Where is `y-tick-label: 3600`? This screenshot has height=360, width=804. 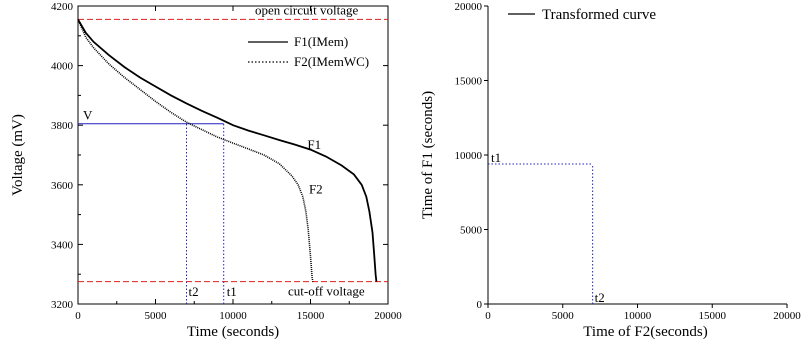
y-tick-label: 3600 is located at coordinates (62, 186).